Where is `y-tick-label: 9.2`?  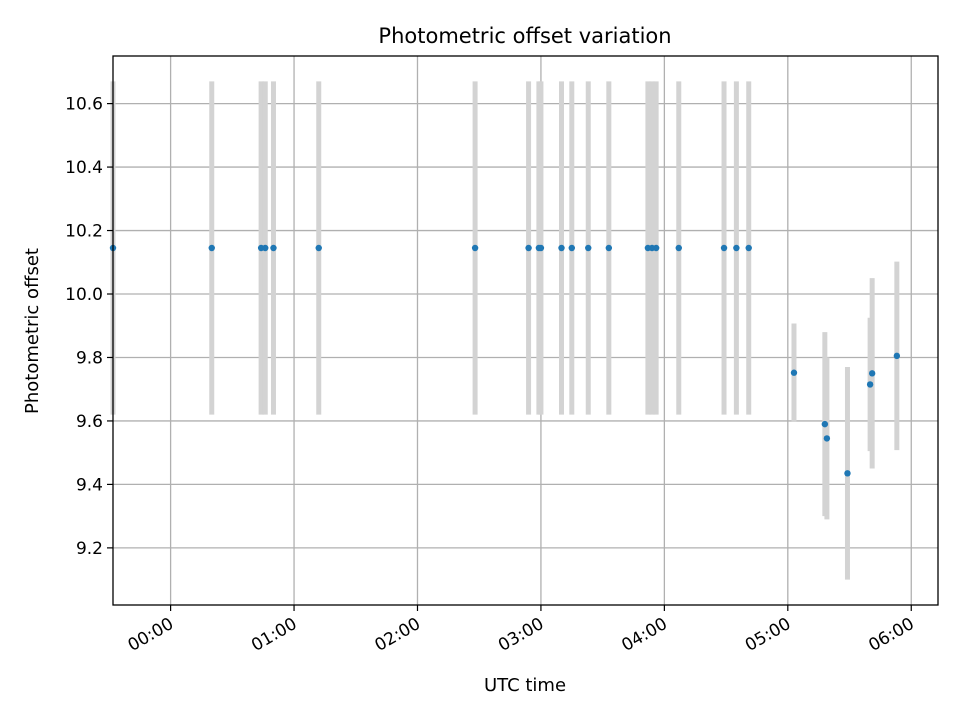
y-tick-label: 9.2 is located at coordinates (89, 549).